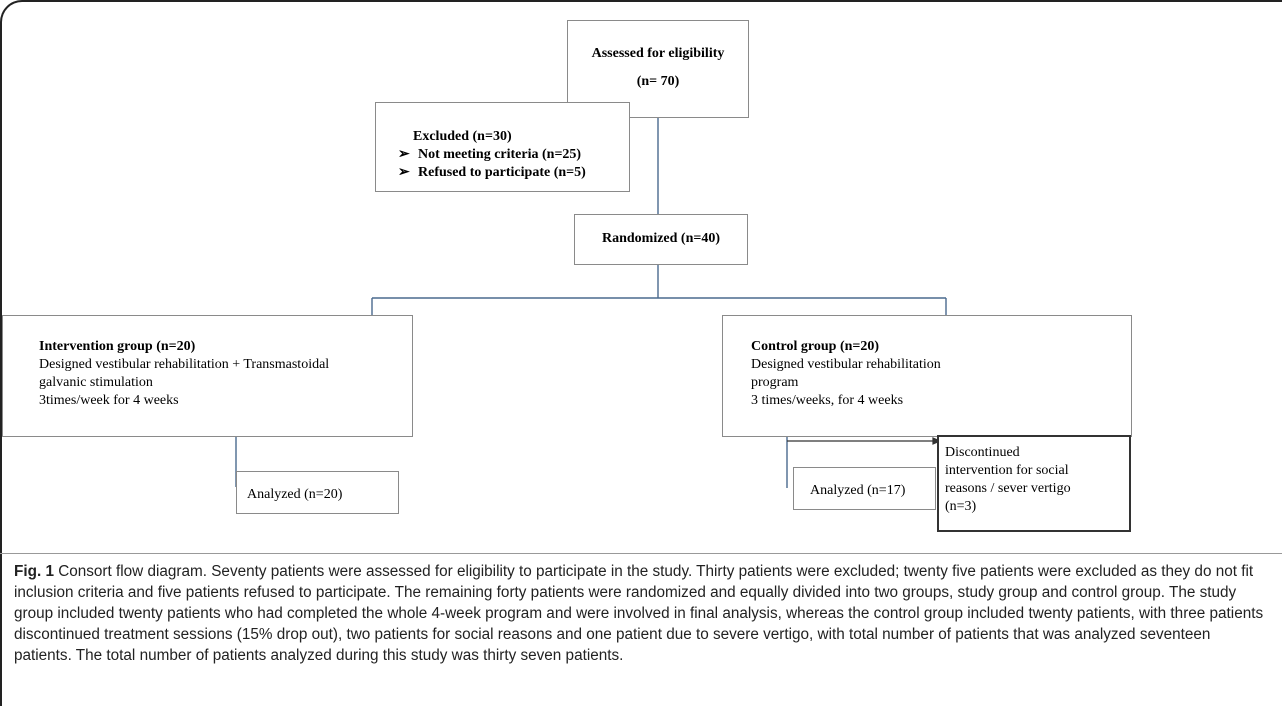 This screenshot has height=706, width=1282. I want to click on discontinued-line: (n=3), so click(961, 506).